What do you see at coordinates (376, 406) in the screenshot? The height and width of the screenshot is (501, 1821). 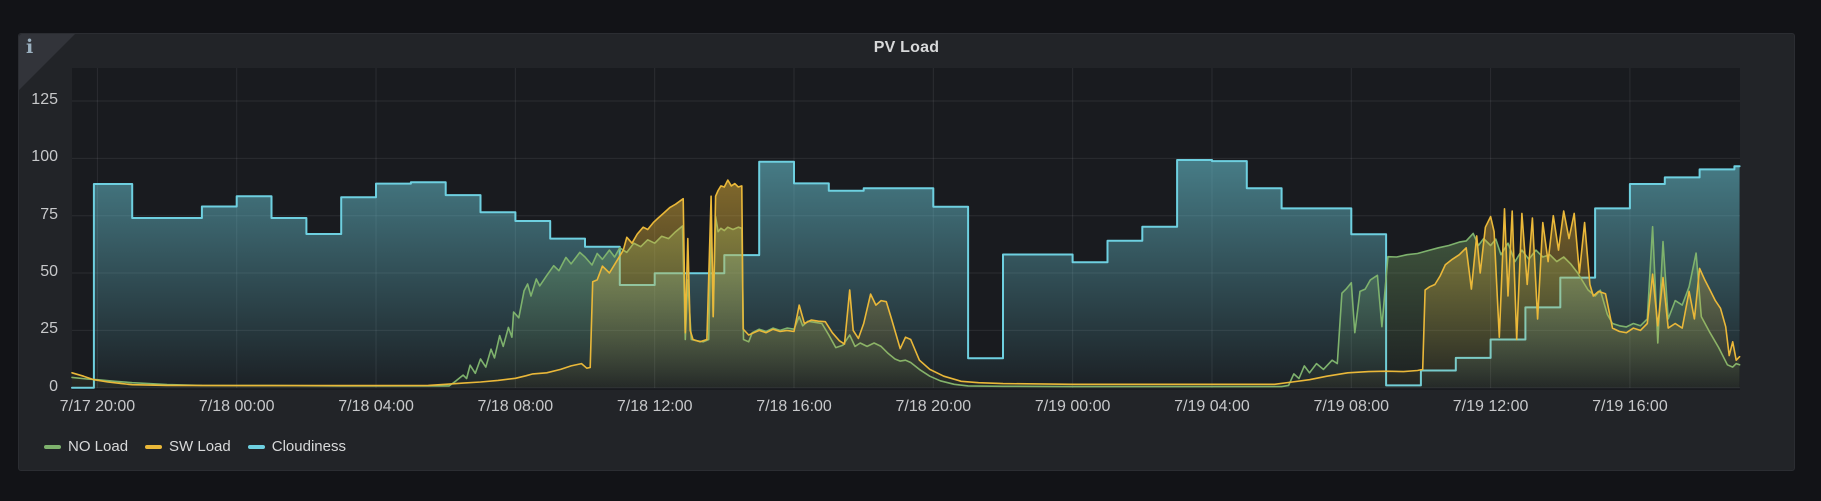 I see `x-tick-label: 7/18 04:00` at bounding box center [376, 406].